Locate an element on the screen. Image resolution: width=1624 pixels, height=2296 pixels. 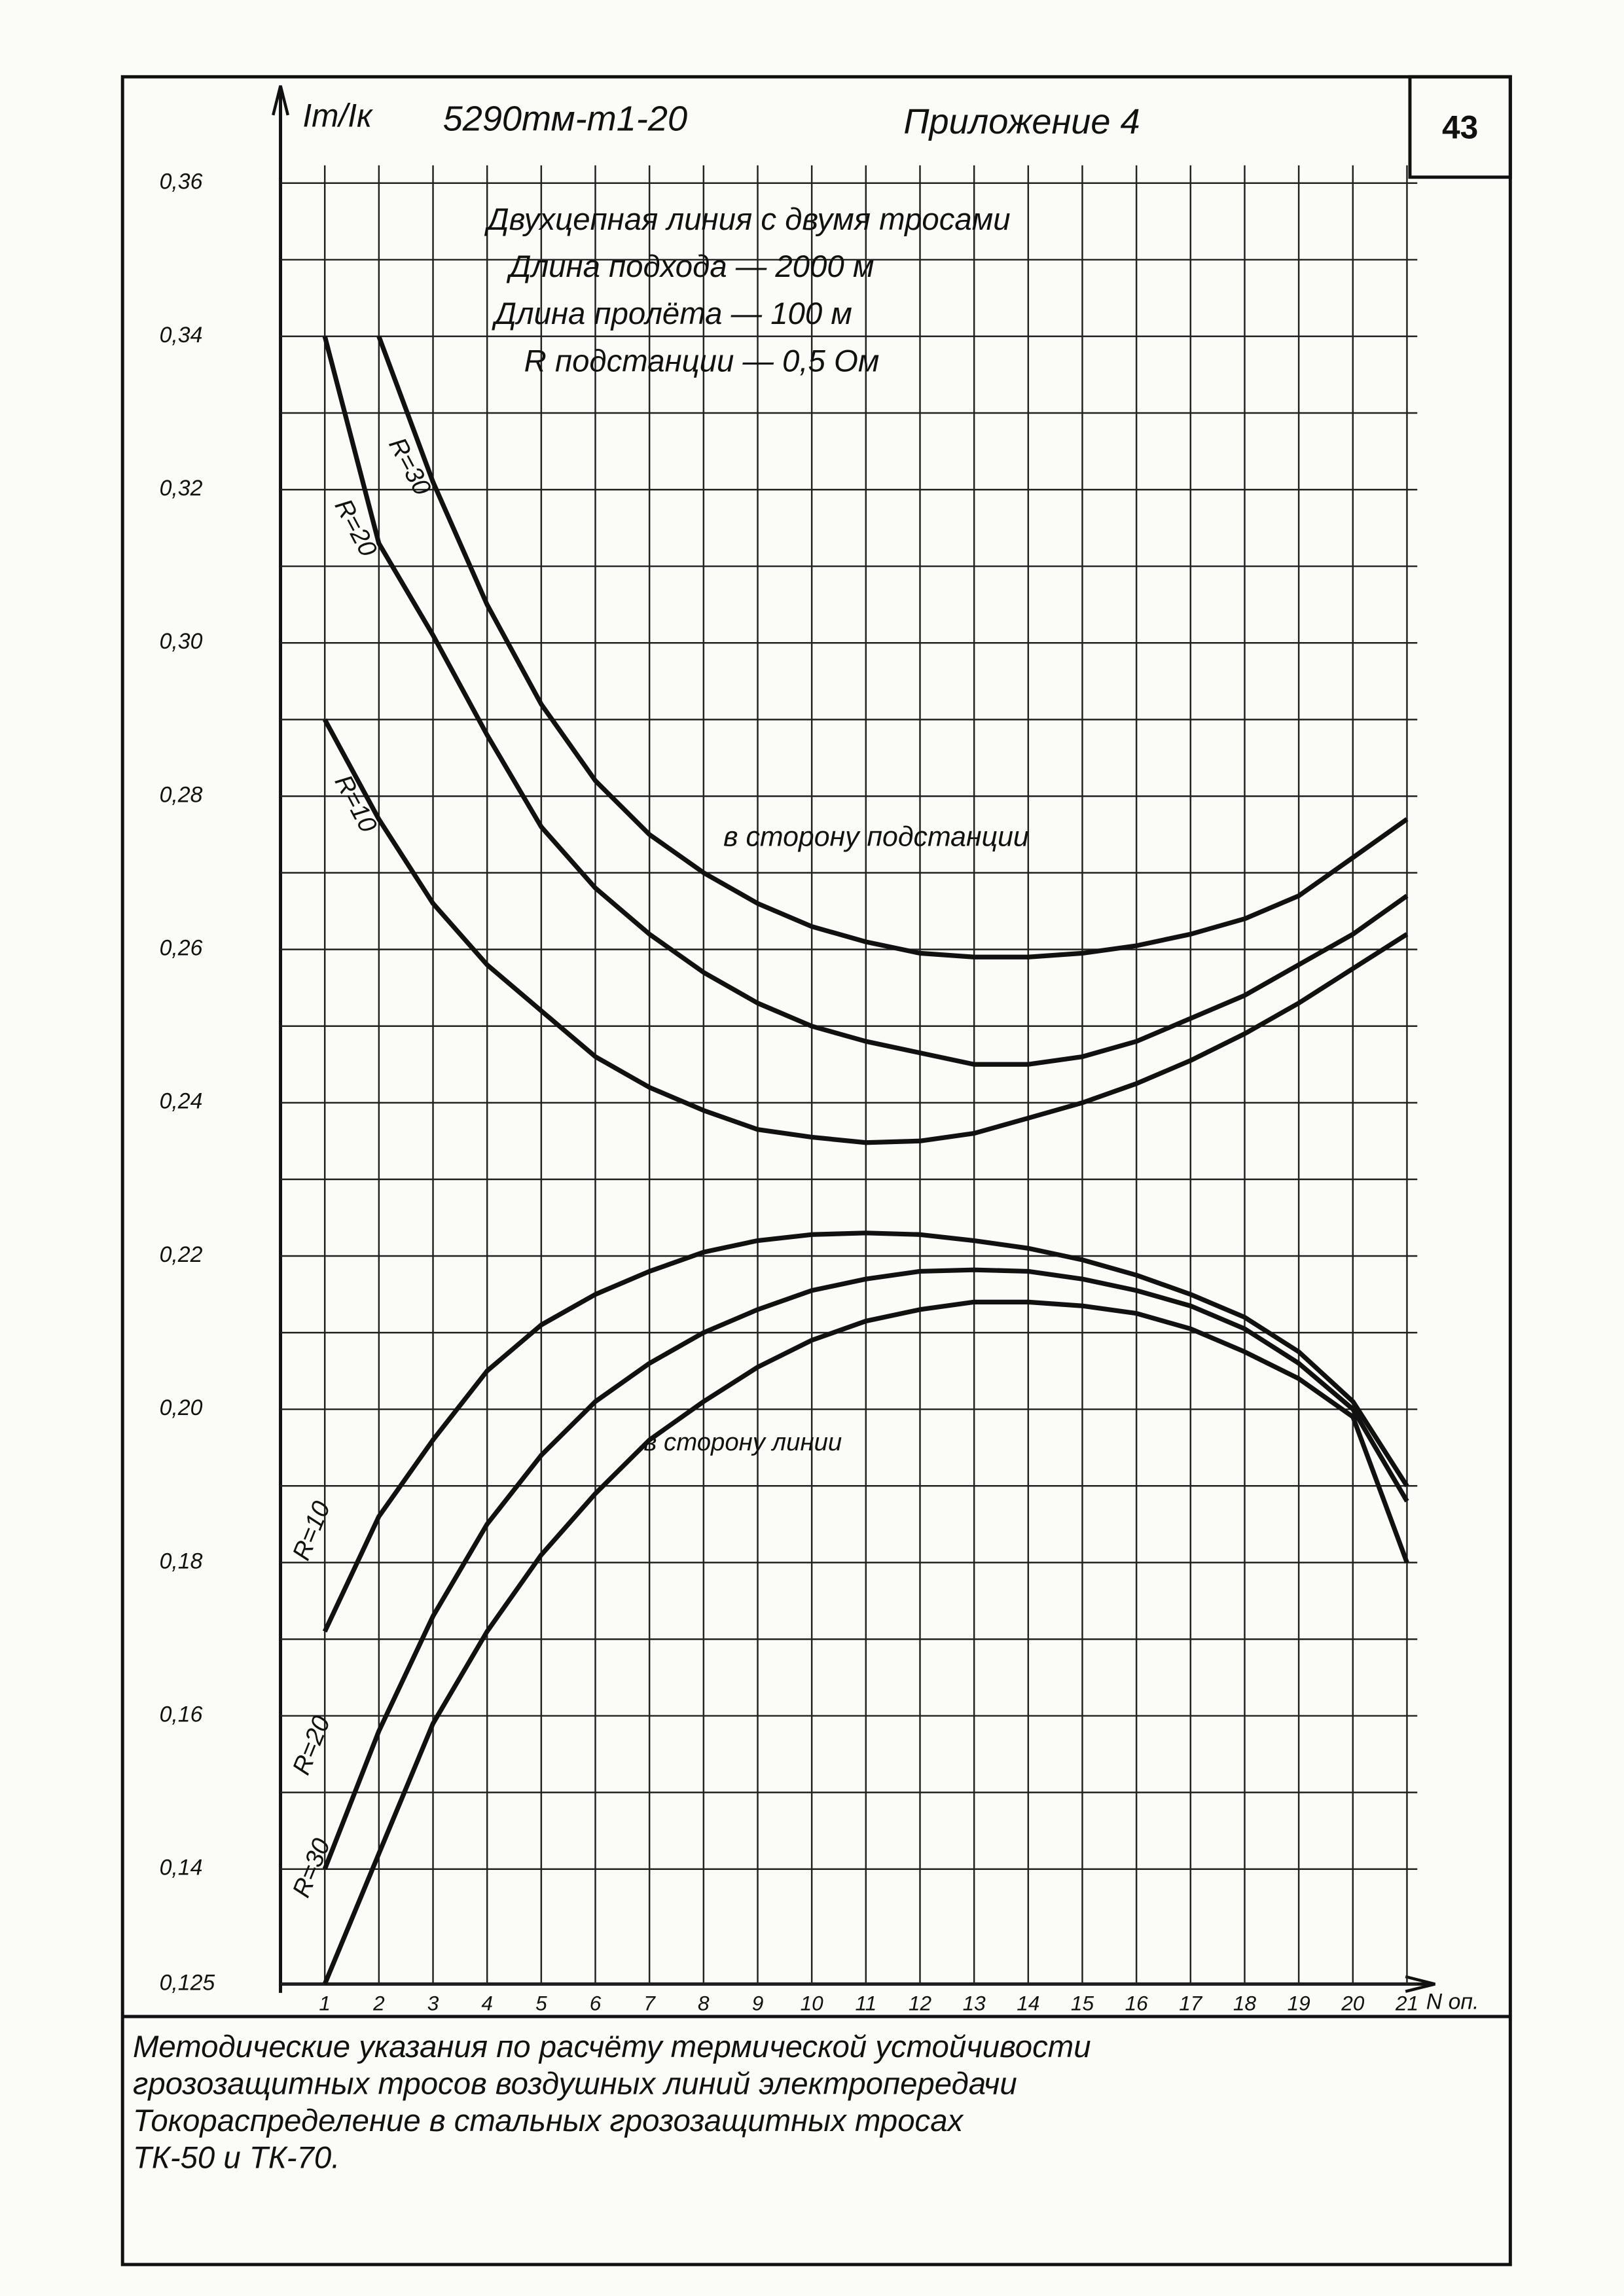
y-tick-label: 0,20 is located at coordinates (181, 1407).